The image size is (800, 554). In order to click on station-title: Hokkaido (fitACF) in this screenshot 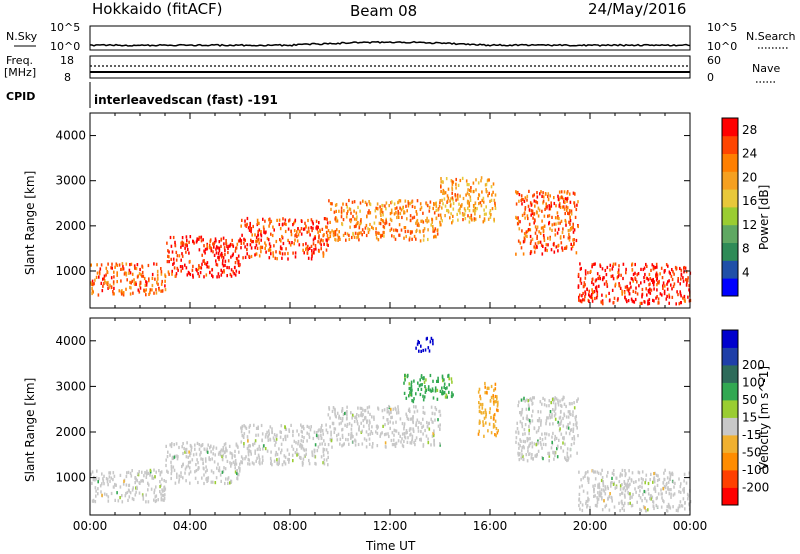, I will do `click(157, 9)`.